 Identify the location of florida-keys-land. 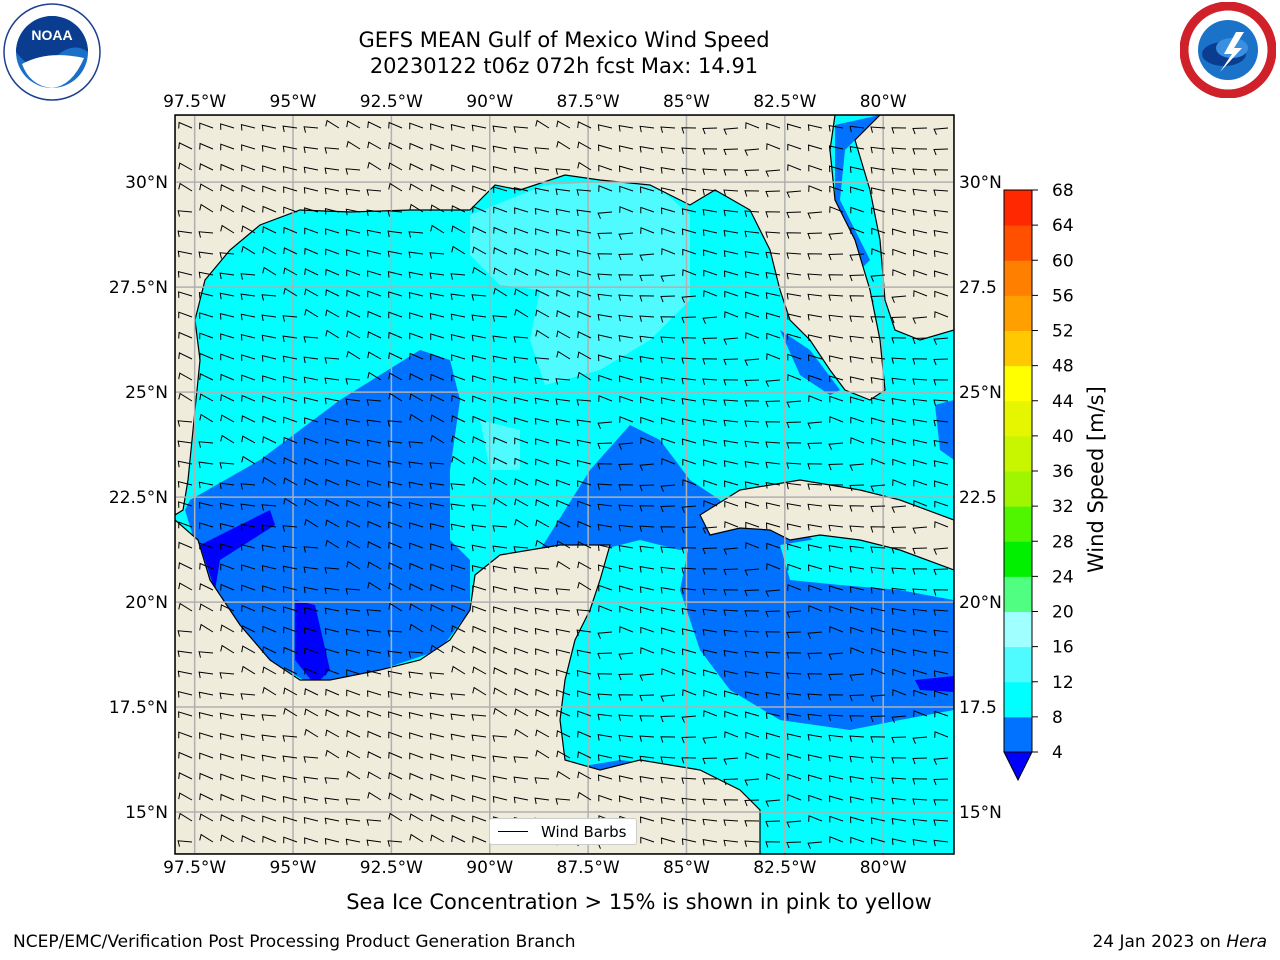
(904, 228).